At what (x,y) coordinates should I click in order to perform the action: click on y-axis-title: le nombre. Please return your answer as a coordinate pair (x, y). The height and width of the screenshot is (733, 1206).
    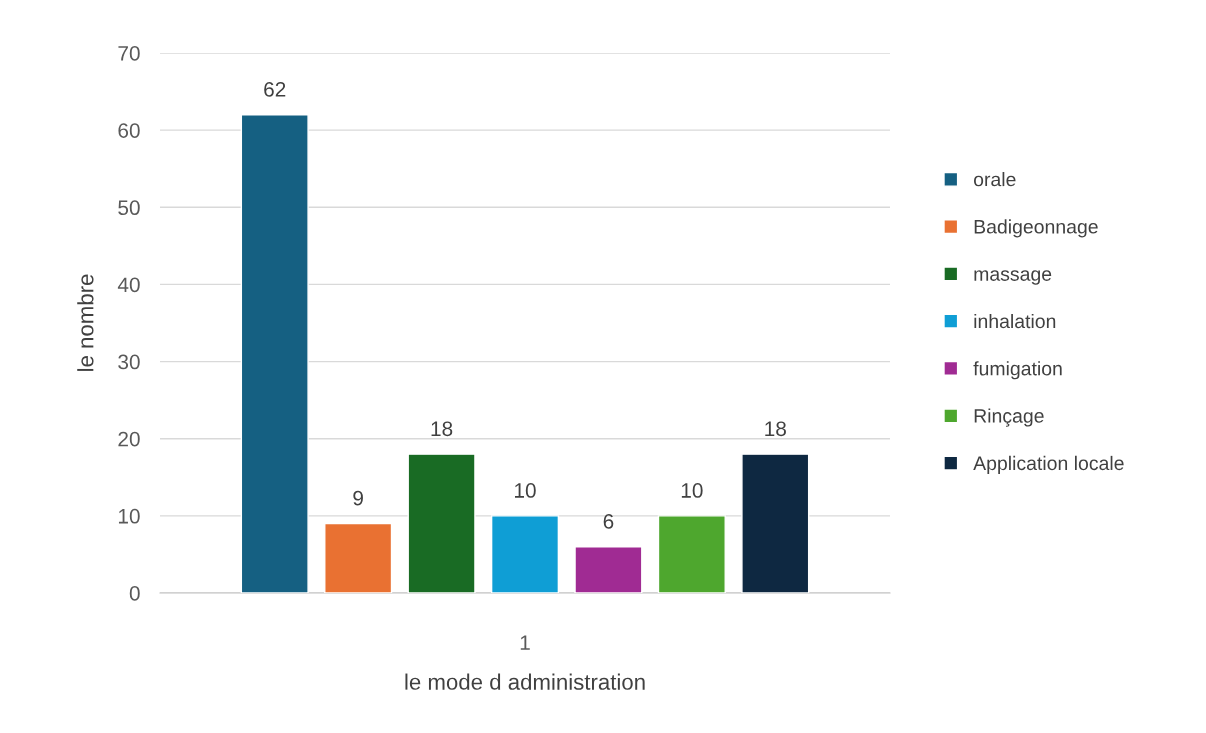
    Looking at the image, I should click on (85, 322).